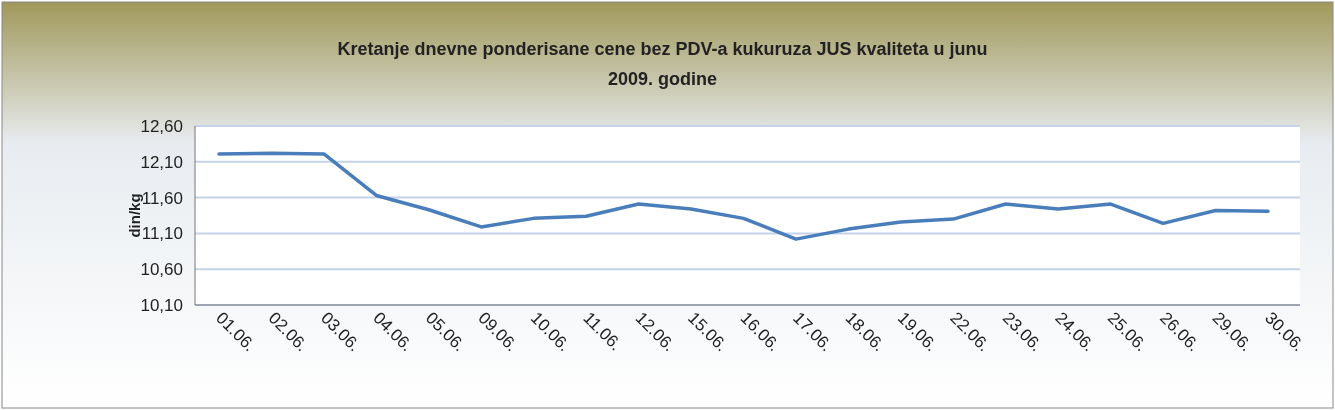  Describe the element at coordinates (134, 215) in the screenshot. I see `y-axis-title: din/kg` at that location.